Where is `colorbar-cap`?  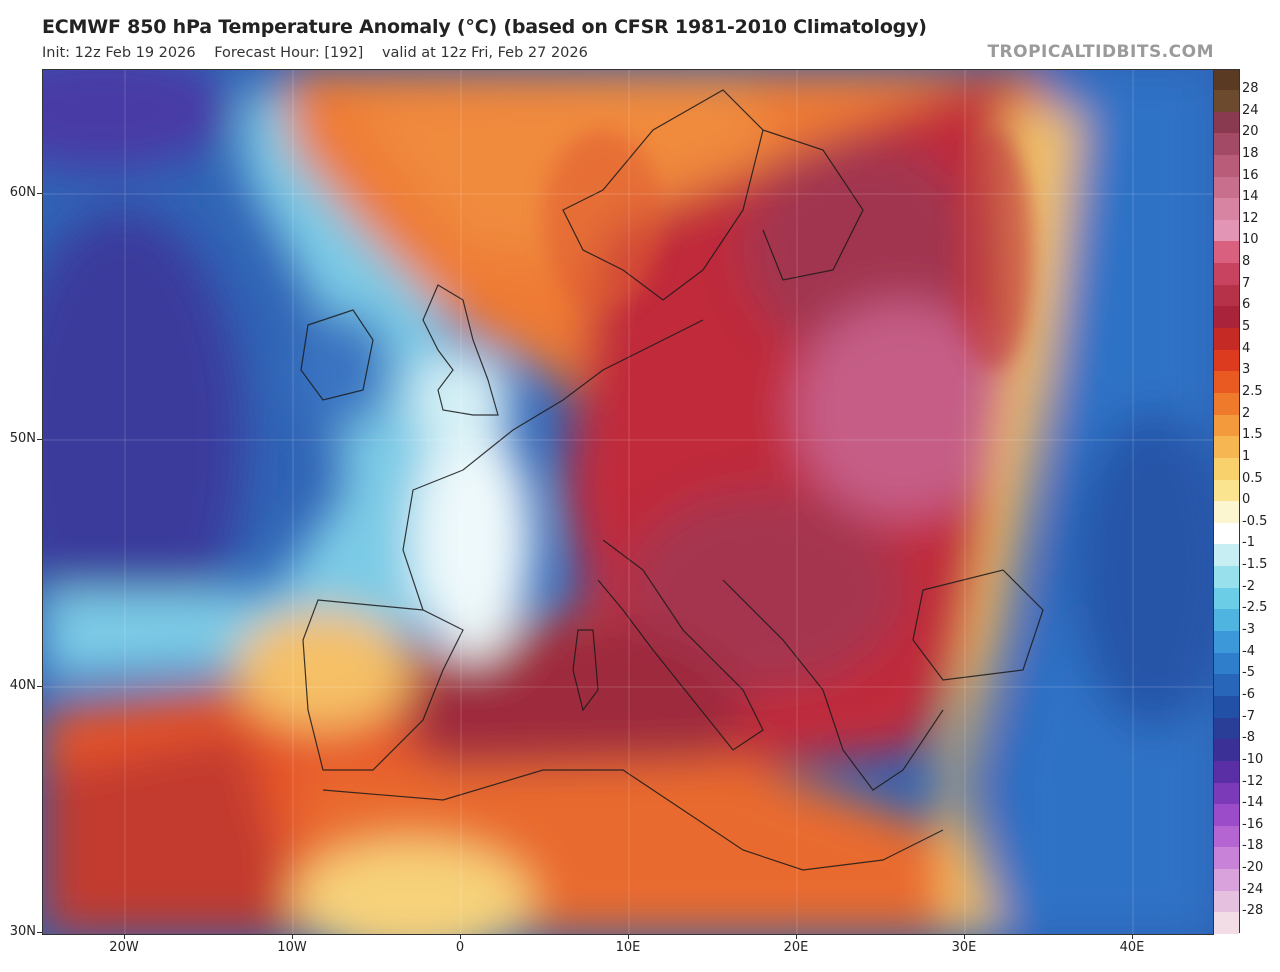
colorbar-cap is located at coordinates (1226, 80).